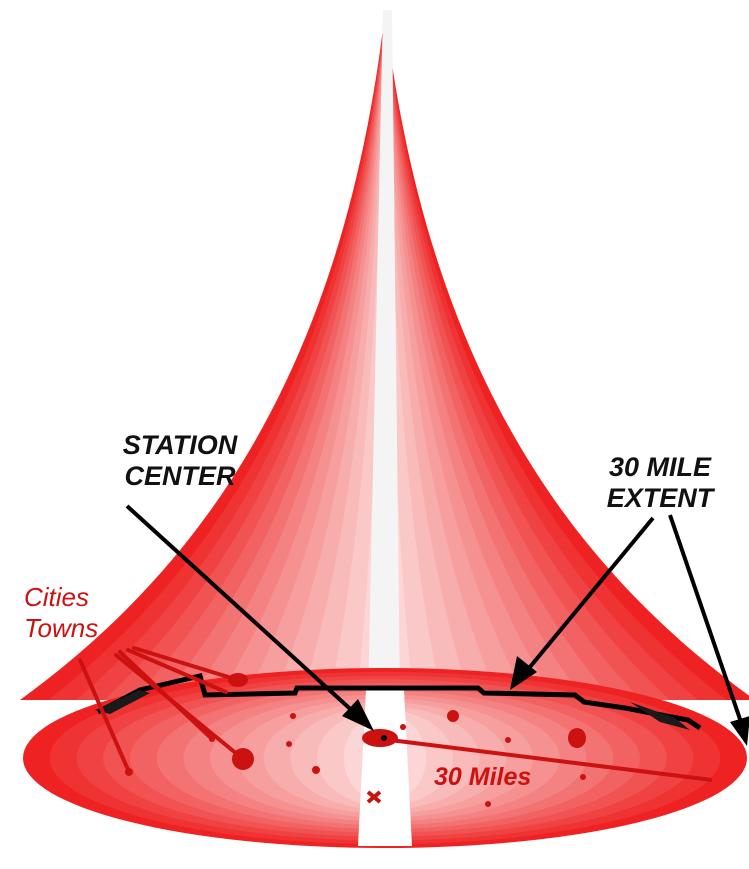 The width and height of the screenshot is (749, 869). I want to click on station-center-pointer, so click(249, 617).